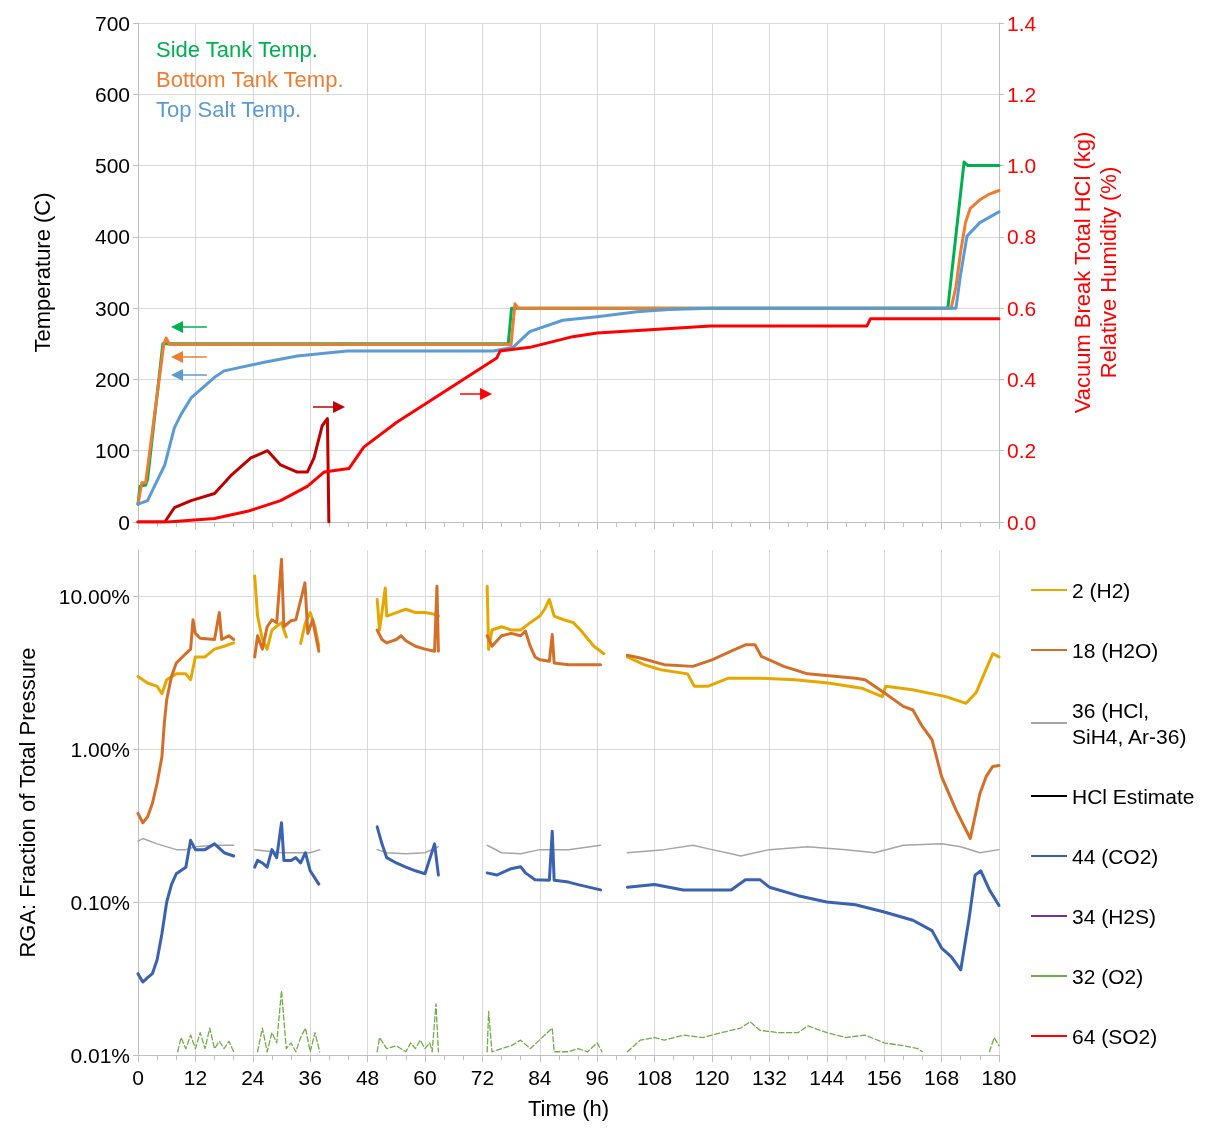 The image size is (1215, 1145). I want to click on y-tick-label: 0.10%, so click(100, 902).